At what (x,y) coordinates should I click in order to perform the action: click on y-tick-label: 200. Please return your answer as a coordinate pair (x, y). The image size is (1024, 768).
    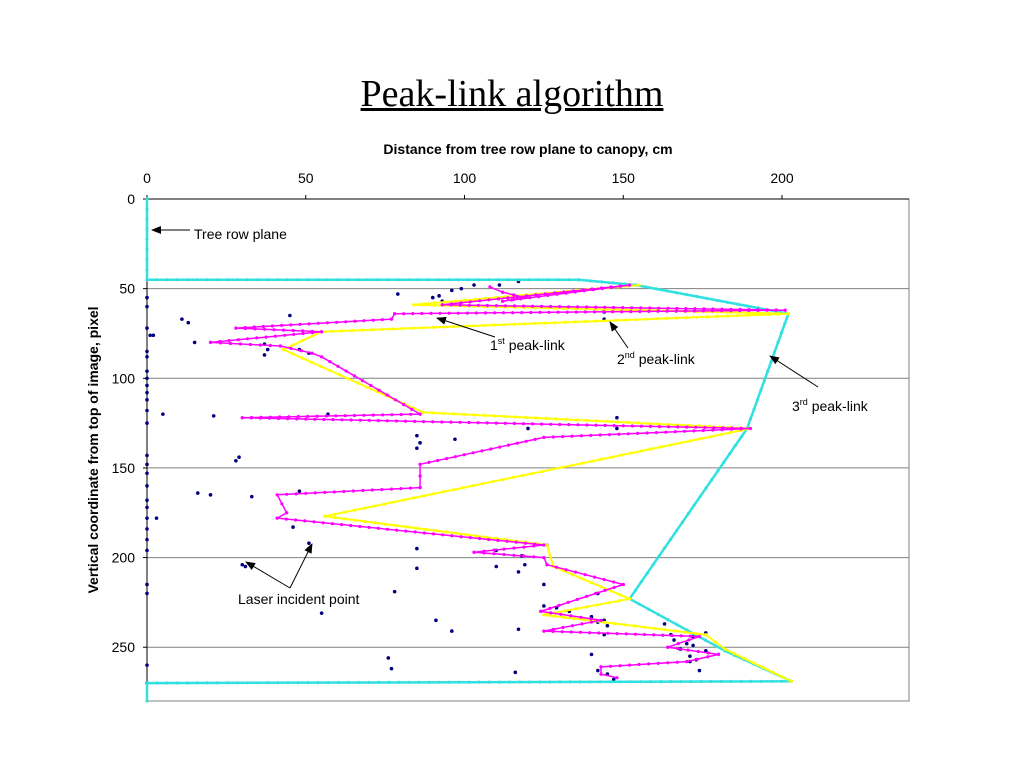
    Looking at the image, I should click on (124, 558).